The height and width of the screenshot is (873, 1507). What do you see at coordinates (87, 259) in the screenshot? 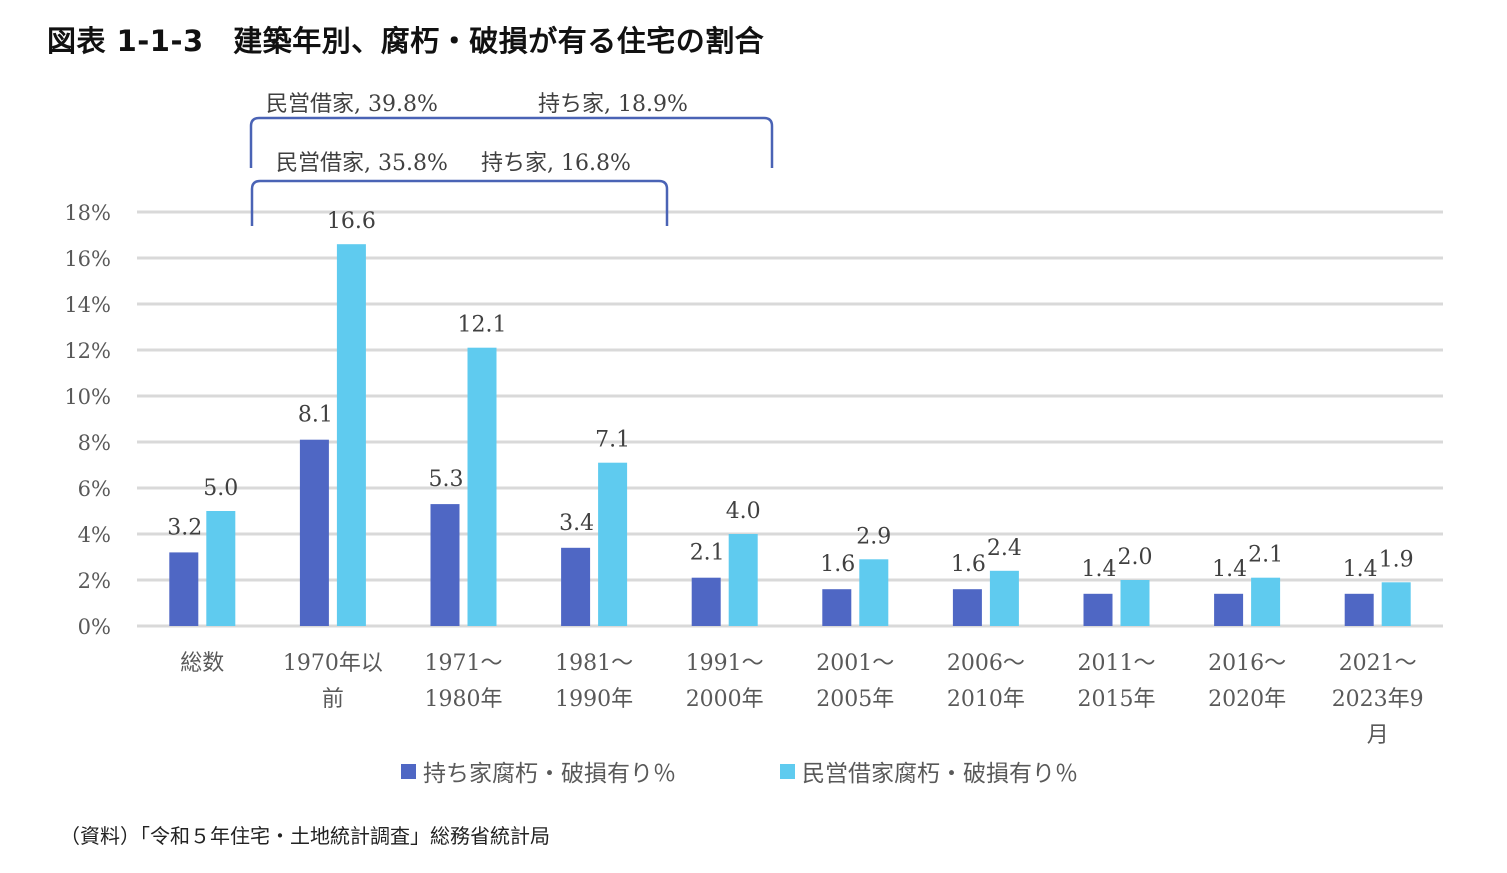
I see `y-tick-label: 16%` at bounding box center [87, 259].